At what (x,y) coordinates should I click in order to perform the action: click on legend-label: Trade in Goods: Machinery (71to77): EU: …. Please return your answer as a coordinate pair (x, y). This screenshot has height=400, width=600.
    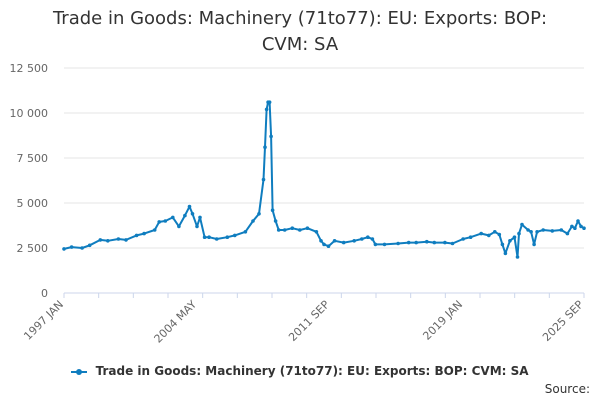
    Looking at the image, I should click on (312, 371).